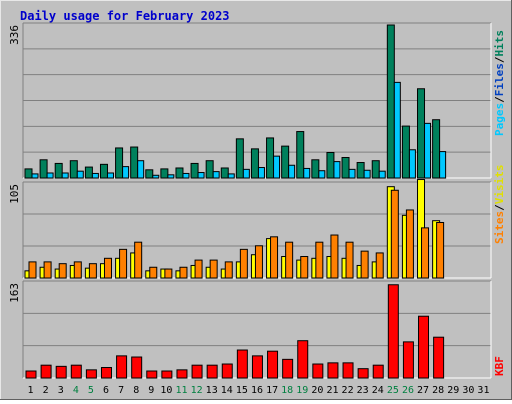  What do you see at coordinates (499, 366) in the screenshot?
I see `legend-kbf: KBF` at bounding box center [499, 366].